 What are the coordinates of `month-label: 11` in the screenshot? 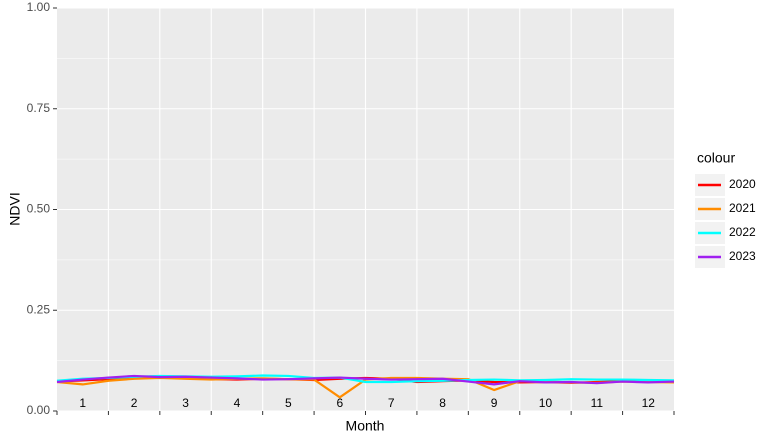 It's located at (597, 403).